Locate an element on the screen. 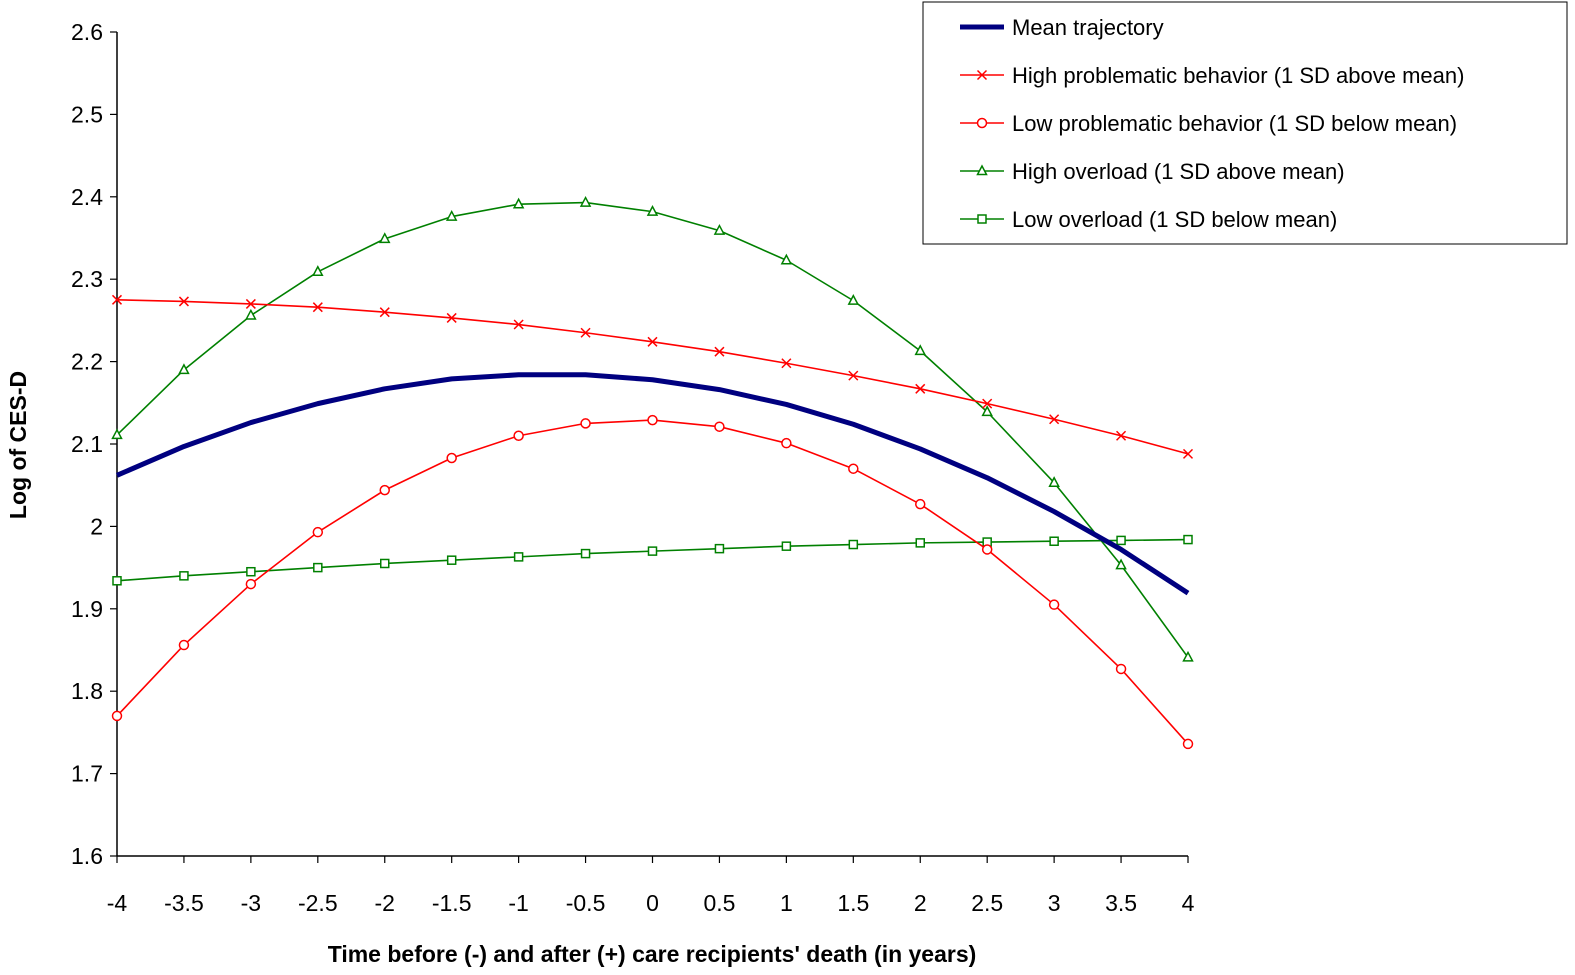  x-tick-label: 0 is located at coordinates (652, 903).